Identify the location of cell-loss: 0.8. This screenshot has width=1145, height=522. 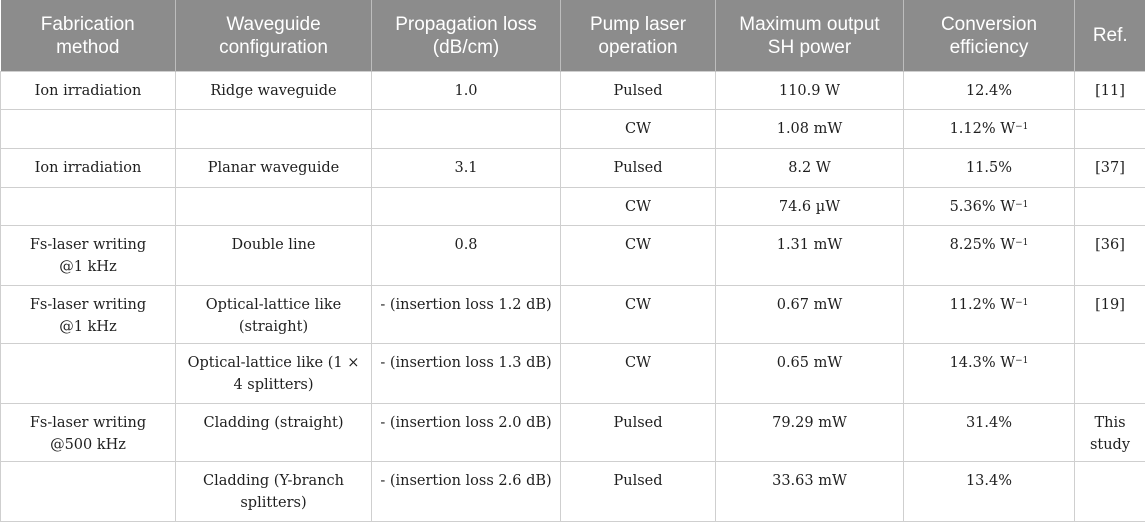
(466, 256).